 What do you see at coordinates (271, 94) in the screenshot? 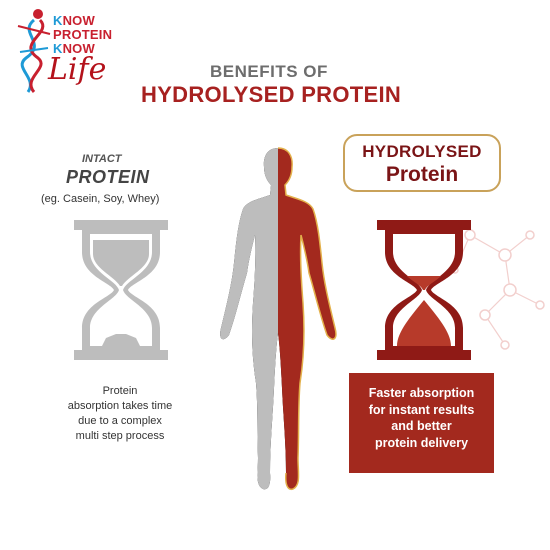
I see `heading-title: HYDROLYSED PROTEIN` at bounding box center [271, 94].